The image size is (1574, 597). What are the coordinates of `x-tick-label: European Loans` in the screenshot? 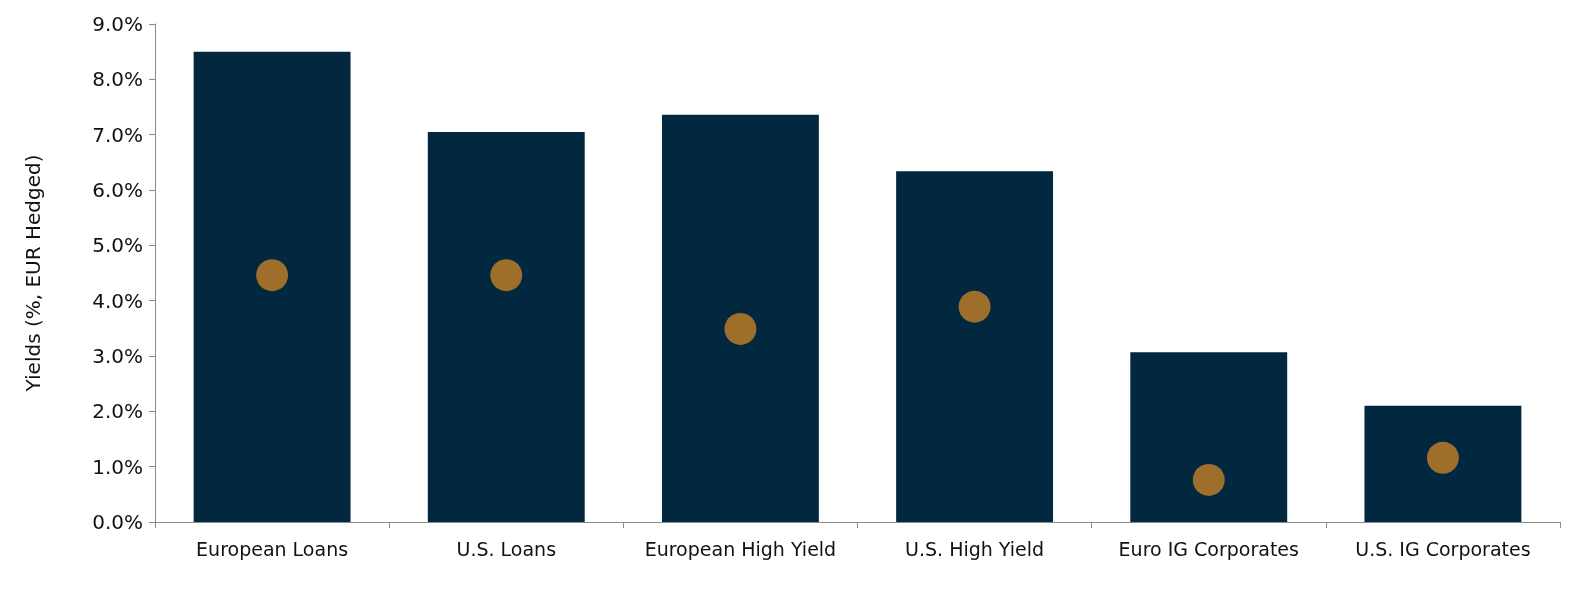 It's located at (272, 549).